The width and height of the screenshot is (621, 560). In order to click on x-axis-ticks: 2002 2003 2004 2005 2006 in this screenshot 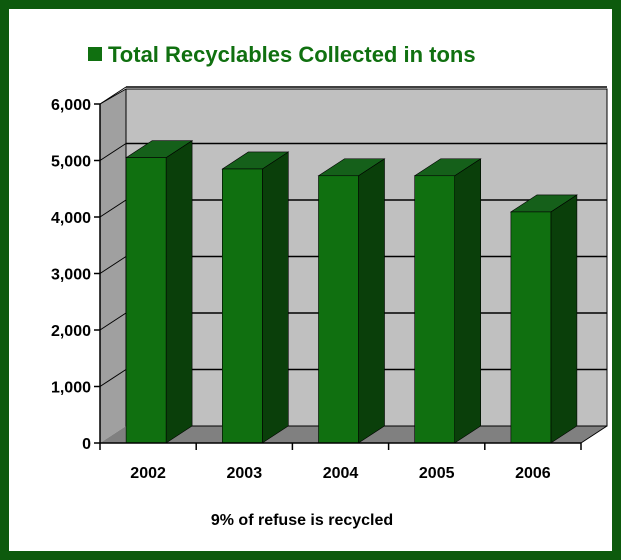, I will do `click(340, 462)`.